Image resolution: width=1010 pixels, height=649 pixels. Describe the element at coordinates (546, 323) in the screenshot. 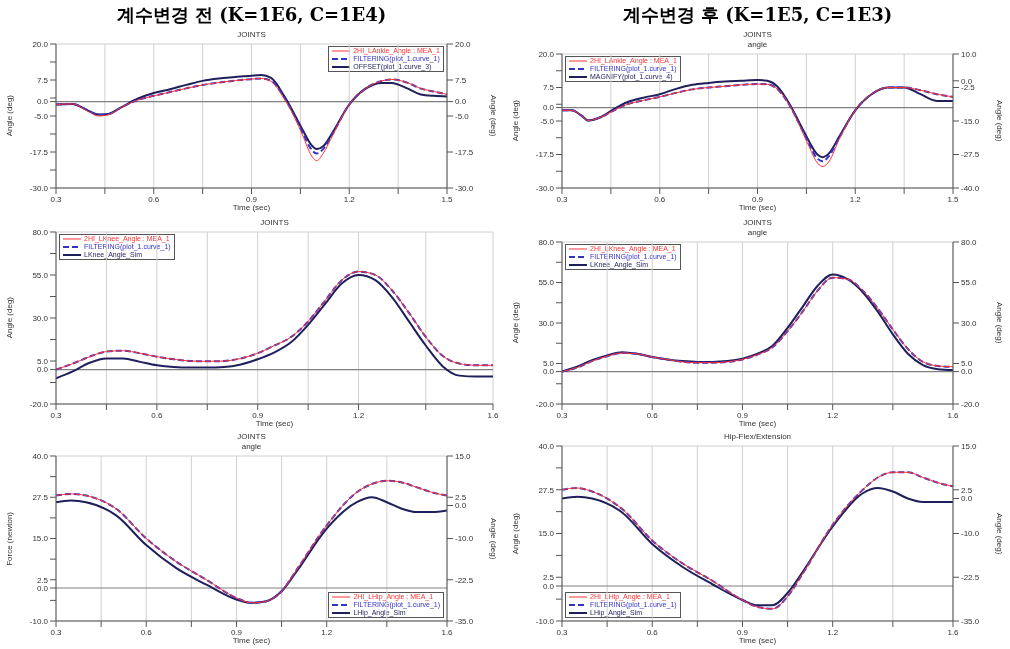

I see `y-tick-label: 30.0` at that location.